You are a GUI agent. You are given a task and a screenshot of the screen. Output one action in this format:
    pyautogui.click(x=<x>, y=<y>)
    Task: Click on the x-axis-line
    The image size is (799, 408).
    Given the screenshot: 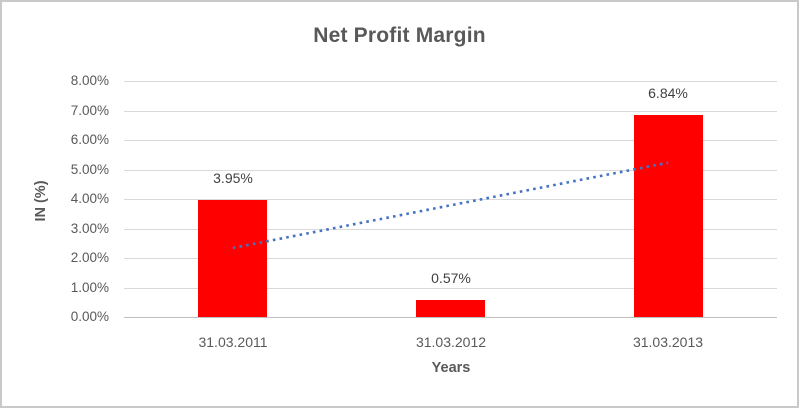 What is the action you would take?
    pyautogui.click(x=450, y=317)
    